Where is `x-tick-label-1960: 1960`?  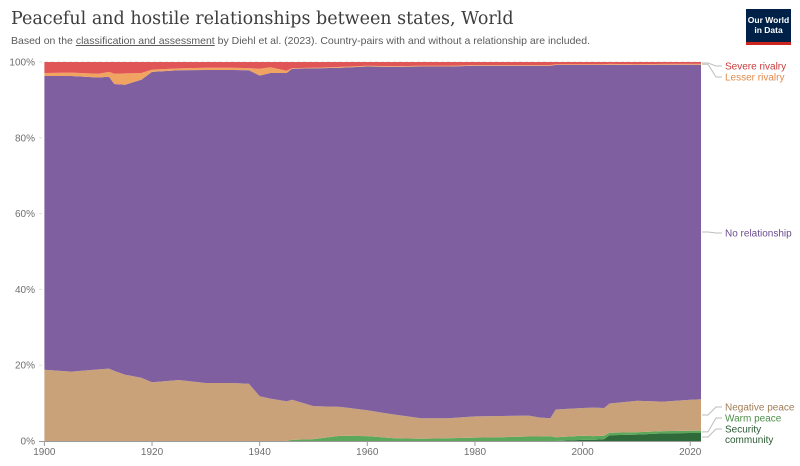
x-tick-label-1960: 1960 is located at coordinates (367, 452).